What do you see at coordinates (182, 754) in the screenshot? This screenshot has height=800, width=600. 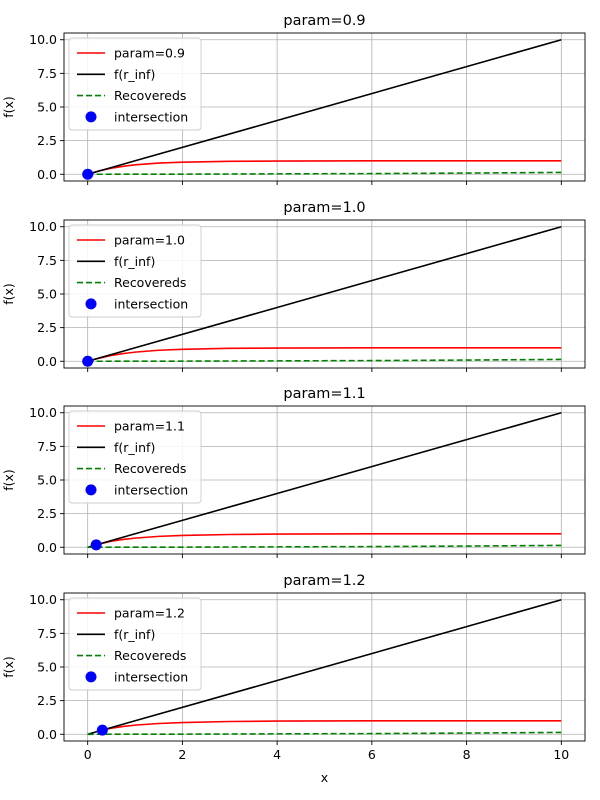 I see `x-tick-label: 2` at bounding box center [182, 754].